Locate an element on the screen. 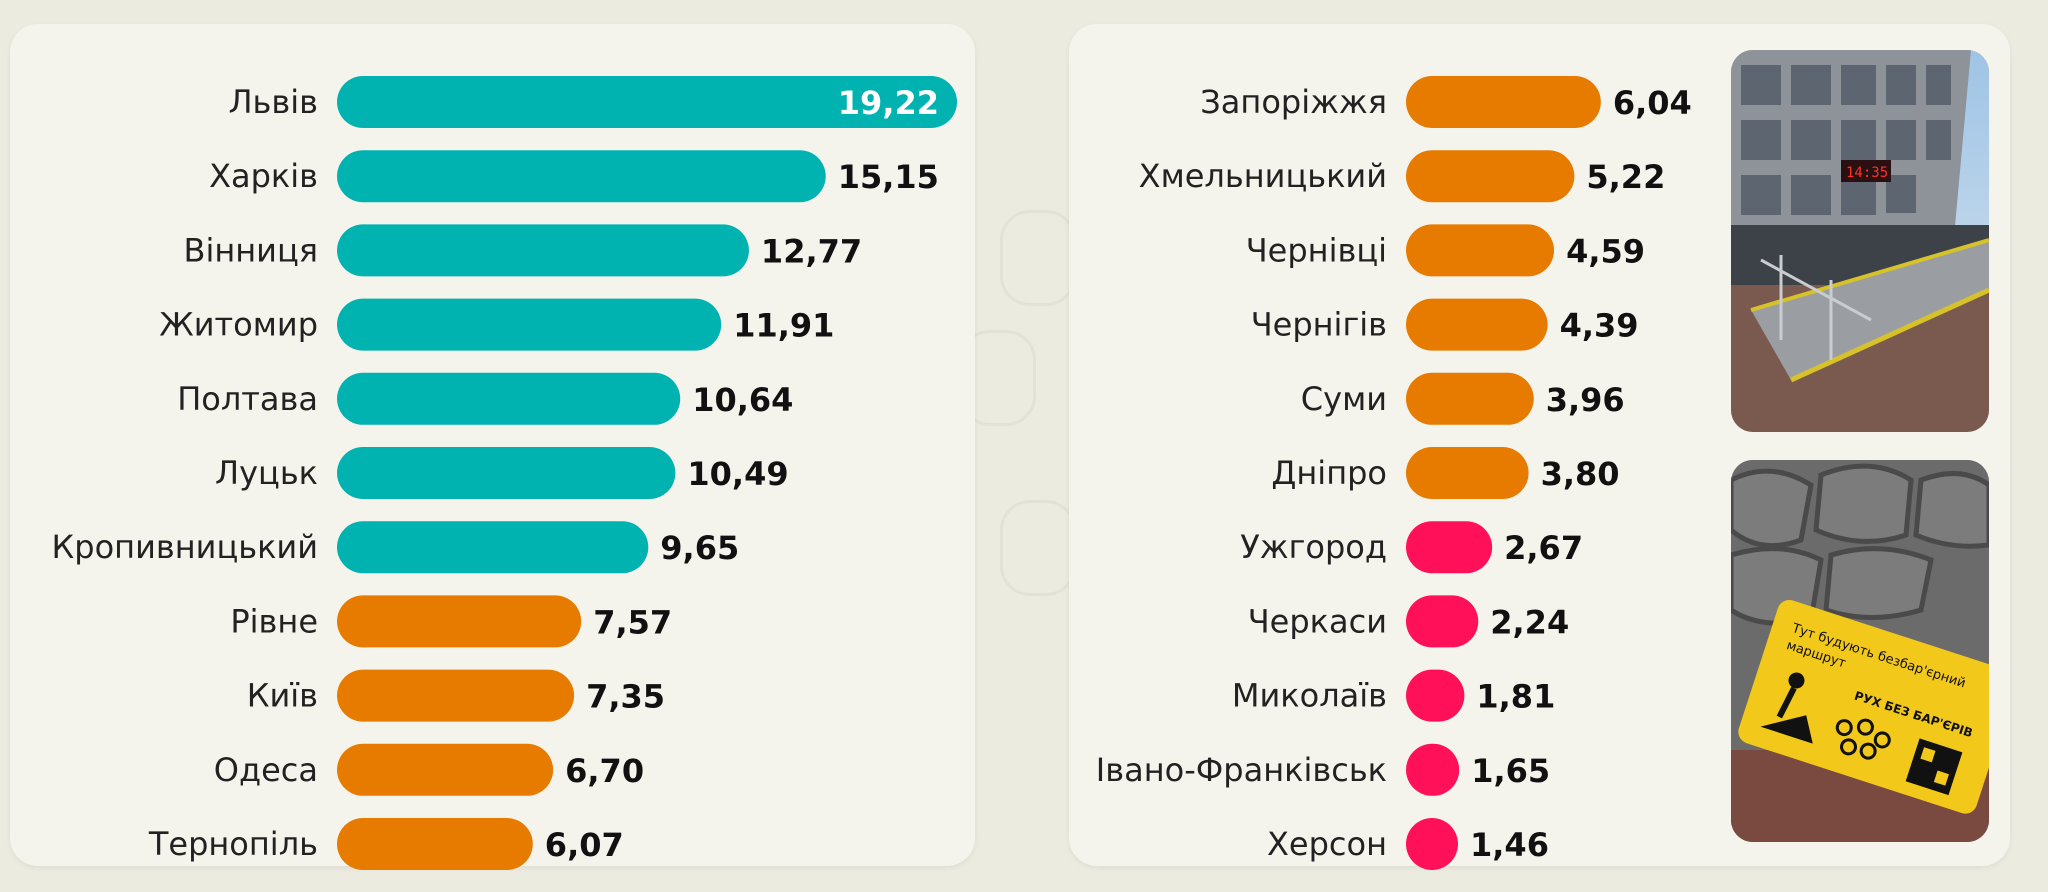 This screenshot has width=2048, height=892. category-label: Ужгород is located at coordinates (1313, 547).